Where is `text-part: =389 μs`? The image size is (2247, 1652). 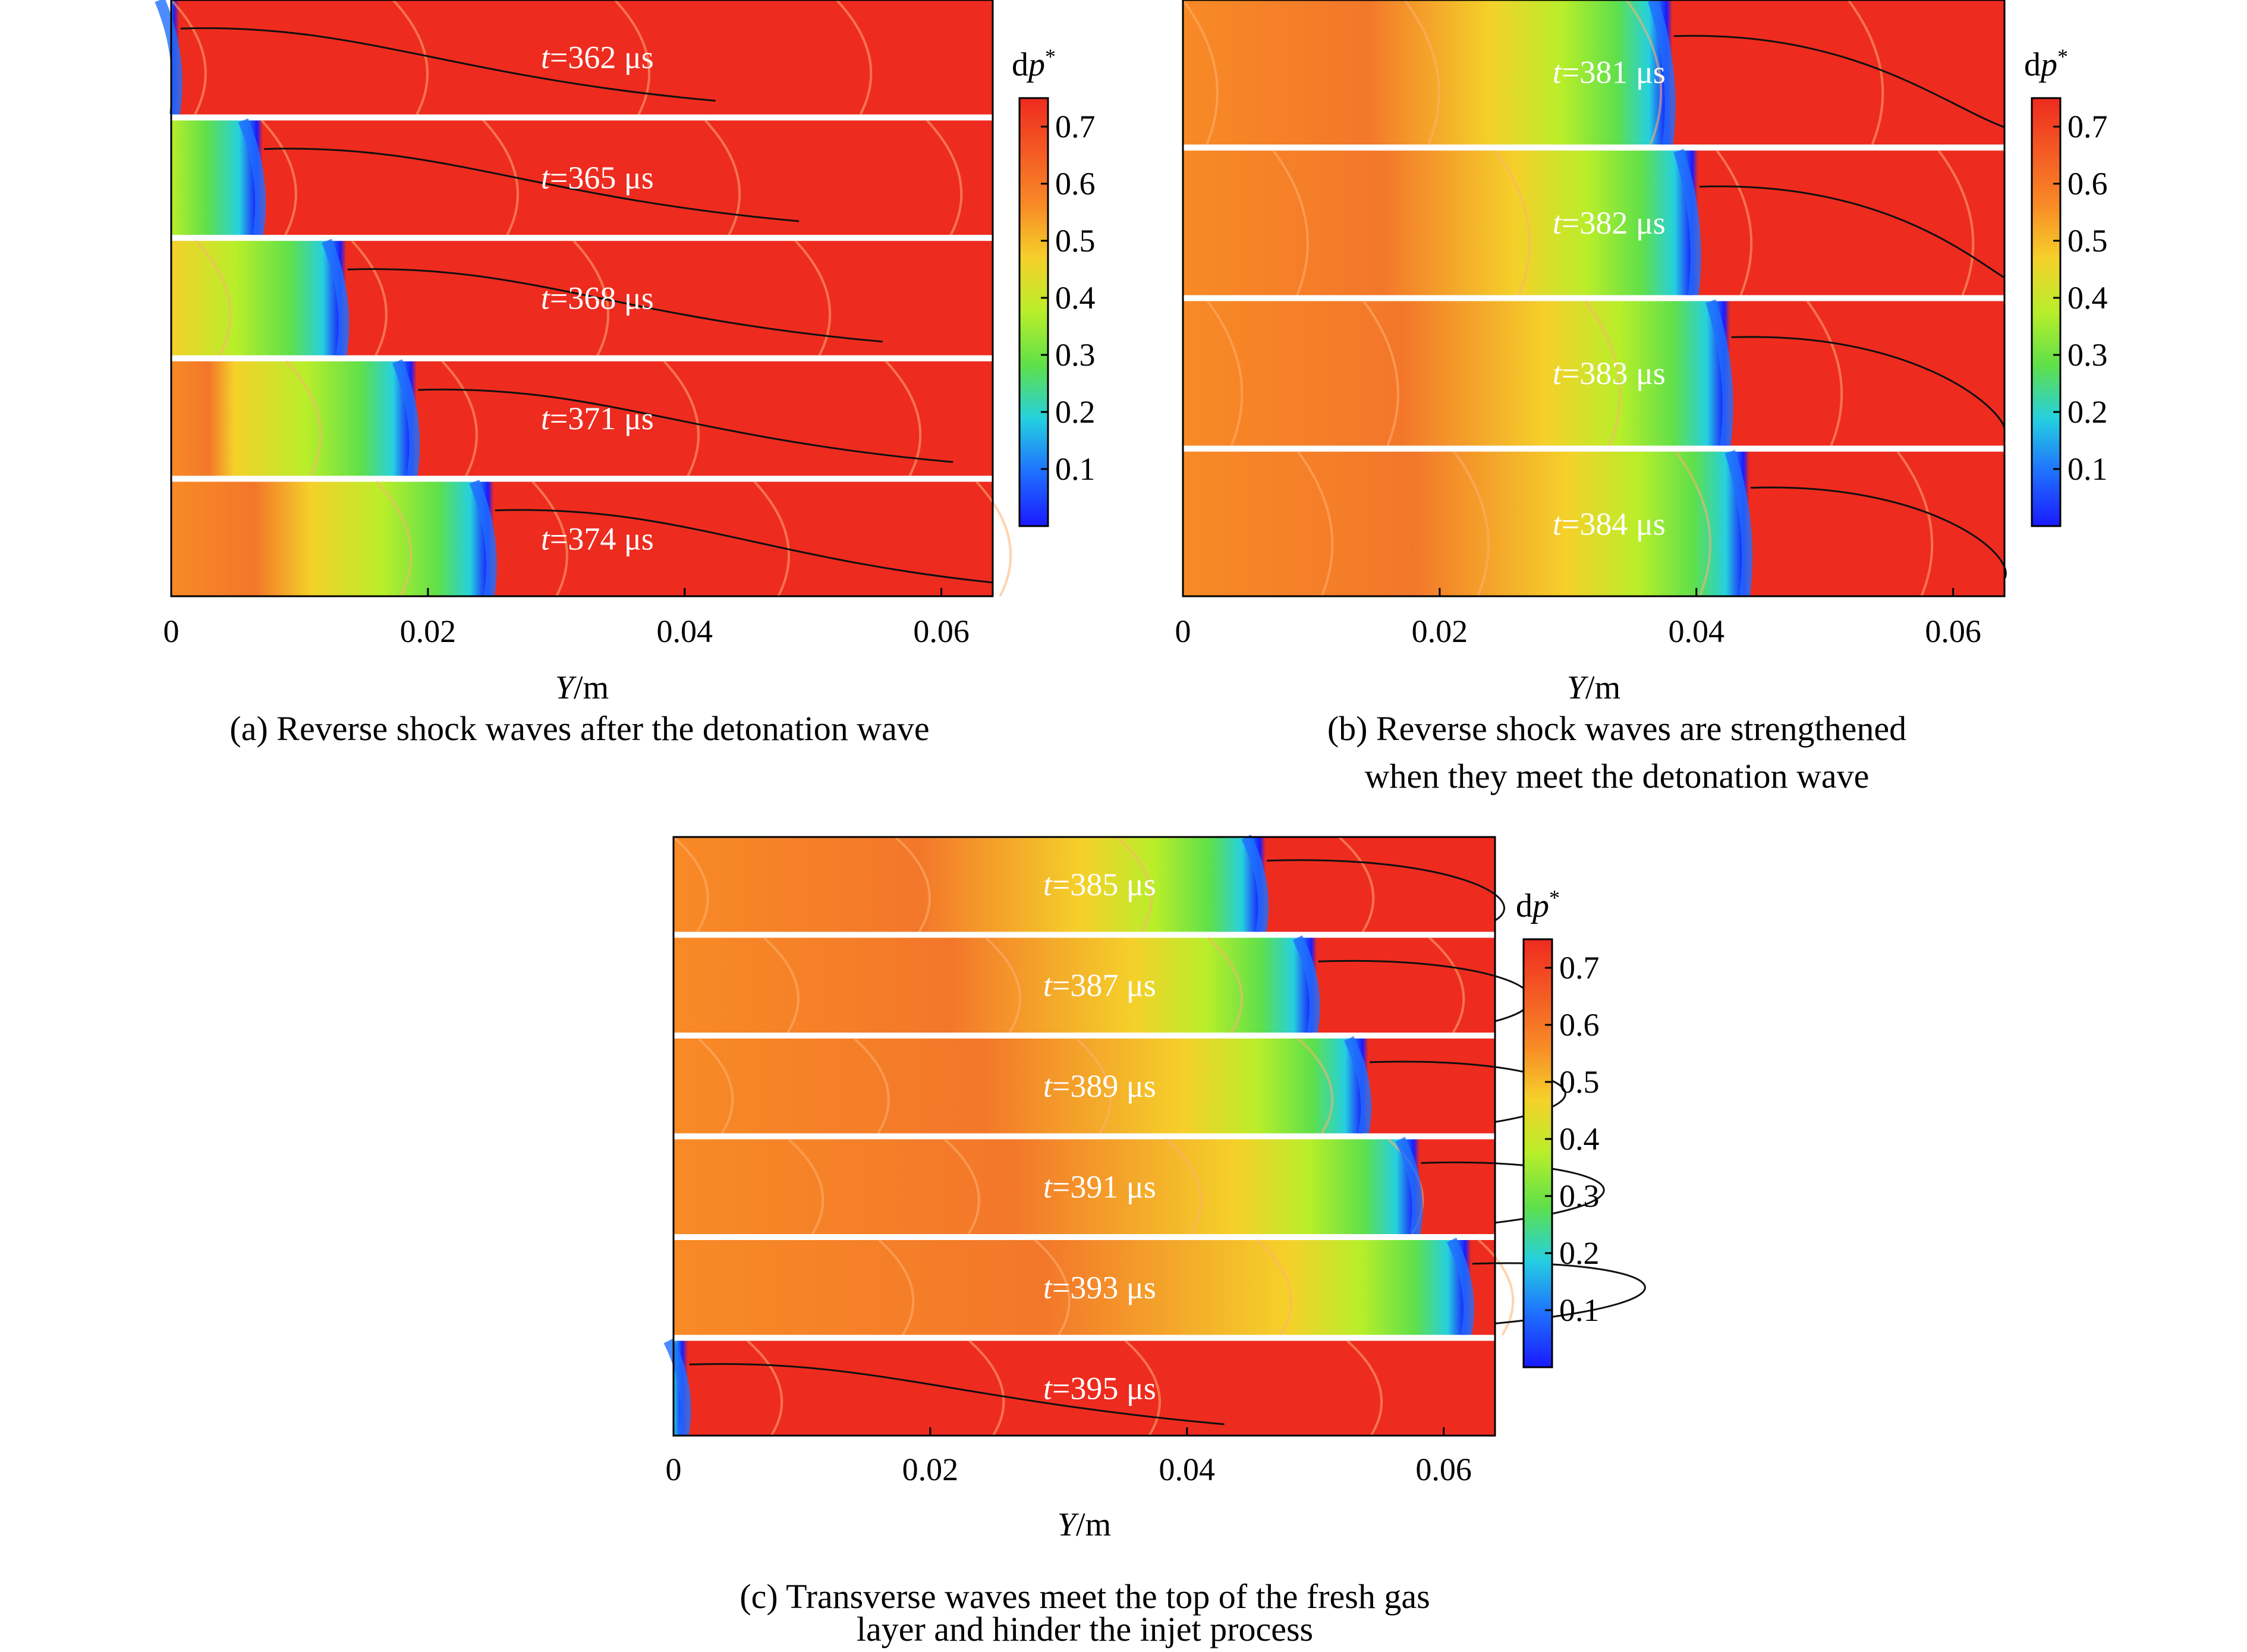 text-part: =389 μs is located at coordinates (1104, 1086).